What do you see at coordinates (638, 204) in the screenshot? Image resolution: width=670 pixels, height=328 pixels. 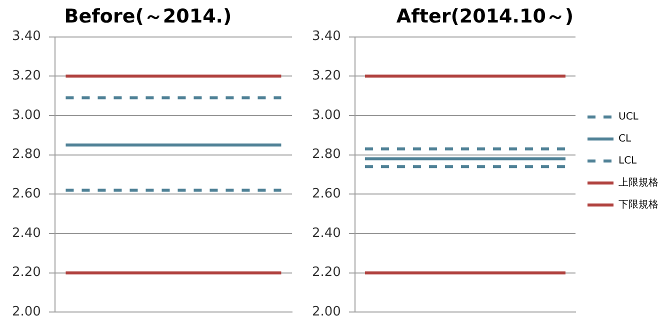 I see `legend-label: 下限規格` at bounding box center [638, 204].